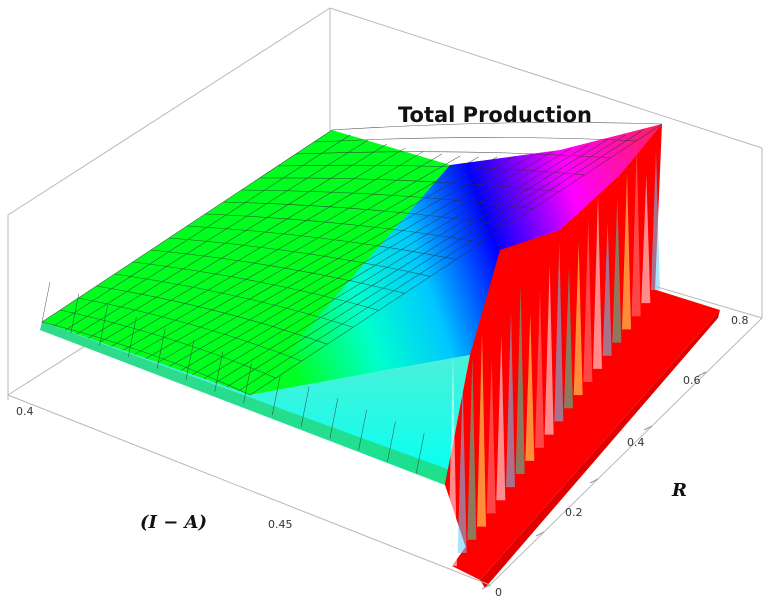 Image resolution: width=772 pixels, height=606 pixels. Describe the element at coordinates (692, 380) in the screenshot. I see `r-tick-0.6: 0.6` at that location.